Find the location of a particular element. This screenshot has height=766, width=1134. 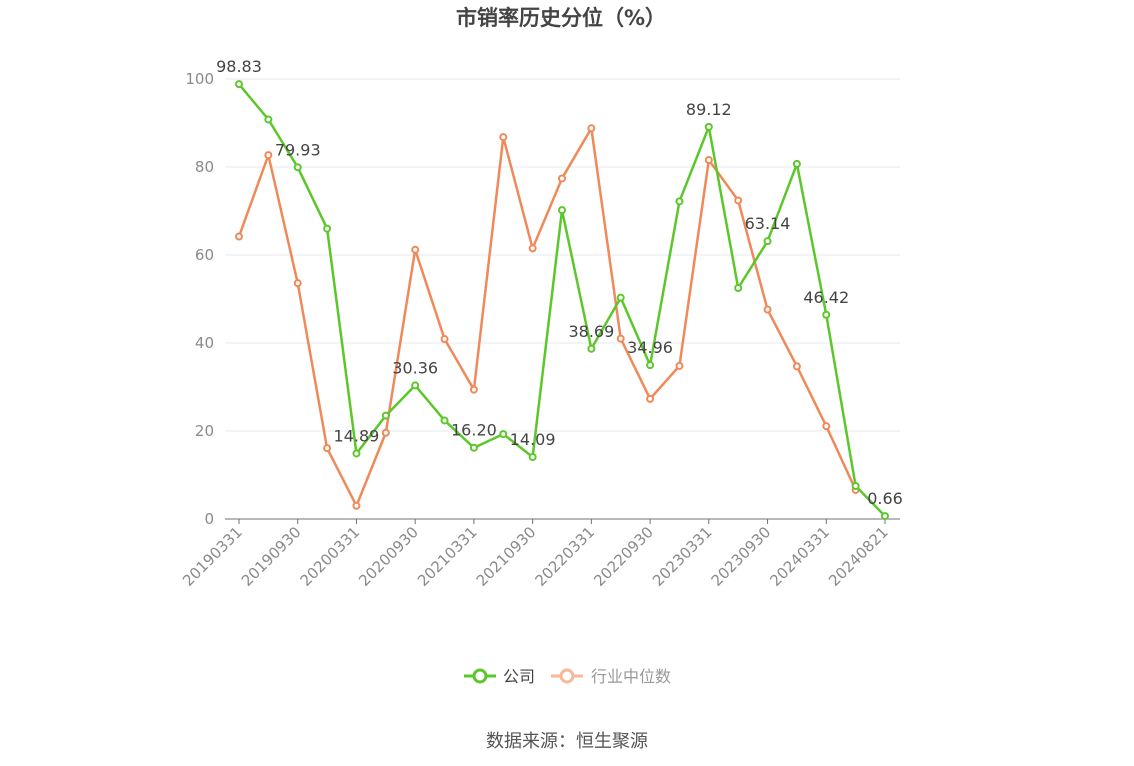

y-tick-label: 40 is located at coordinates (204, 343).